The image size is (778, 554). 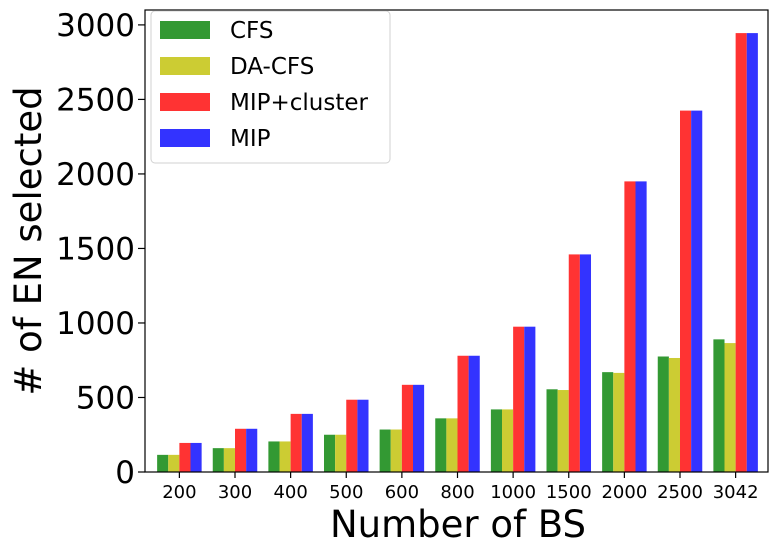 What do you see at coordinates (95, 26) in the screenshot?
I see `y-tick-label: 3000` at bounding box center [95, 26].